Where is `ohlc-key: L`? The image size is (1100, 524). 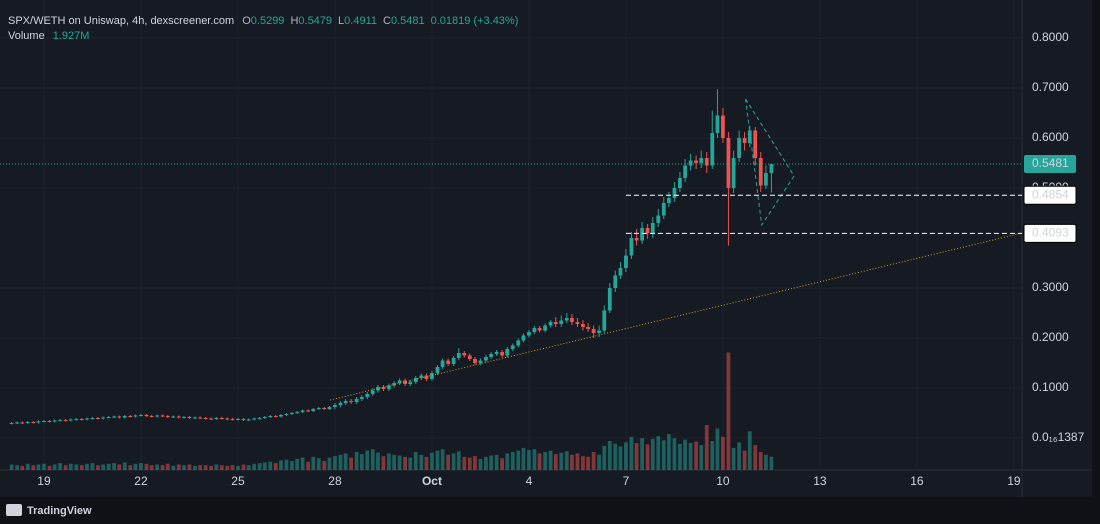 ohlc-key: L is located at coordinates (341, 21).